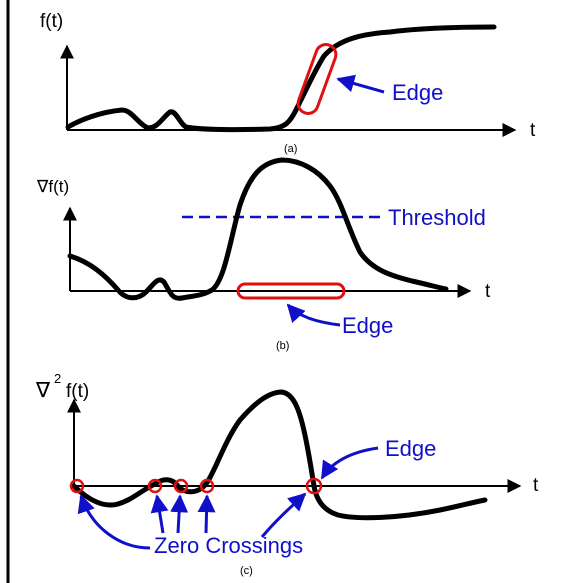  What do you see at coordinates (437, 217) in the screenshot?
I see `panel-b-threshold-label: Threshold` at bounding box center [437, 217].